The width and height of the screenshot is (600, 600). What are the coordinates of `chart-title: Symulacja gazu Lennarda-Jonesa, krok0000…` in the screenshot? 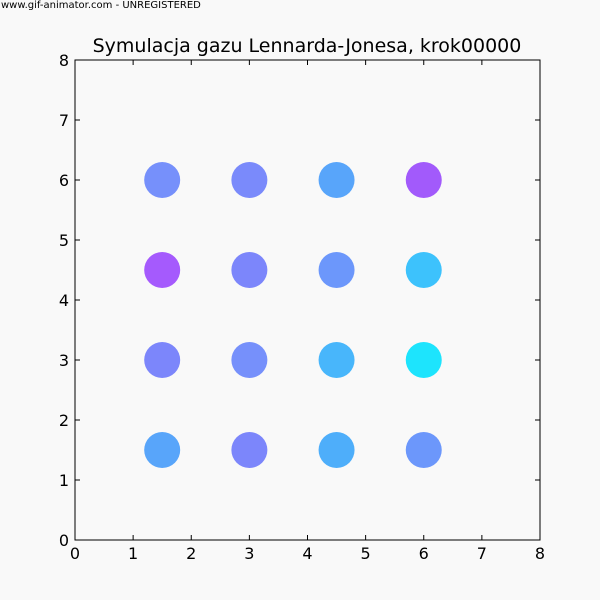 It's located at (307, 46).